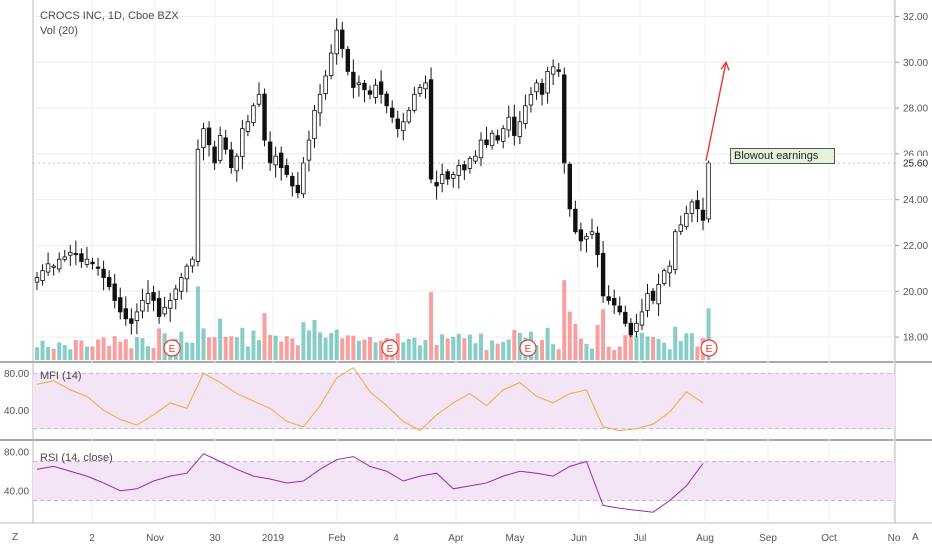 This screenshot has width=932, height=550. I want to click on auto-scale-label: A, so click(915, 537).